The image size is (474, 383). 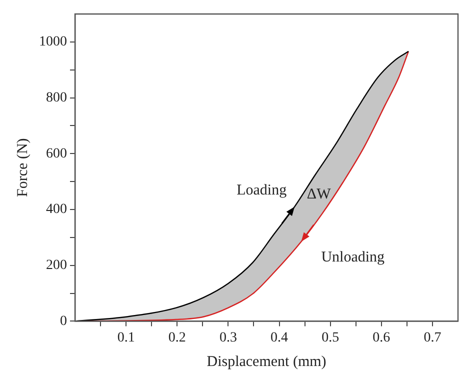 I want to click on y-tick-label: 600, so click(x=56, y=154).